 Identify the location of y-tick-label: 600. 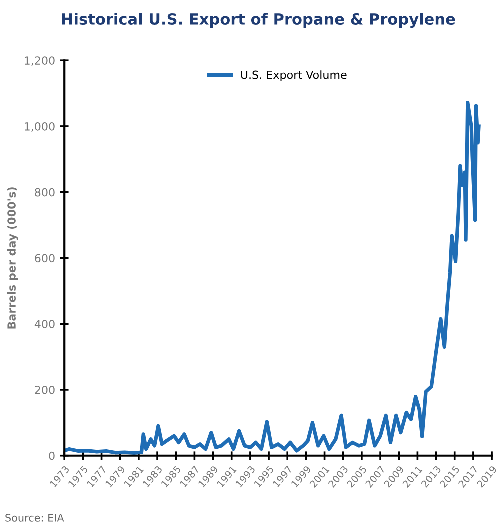
(45, 258).